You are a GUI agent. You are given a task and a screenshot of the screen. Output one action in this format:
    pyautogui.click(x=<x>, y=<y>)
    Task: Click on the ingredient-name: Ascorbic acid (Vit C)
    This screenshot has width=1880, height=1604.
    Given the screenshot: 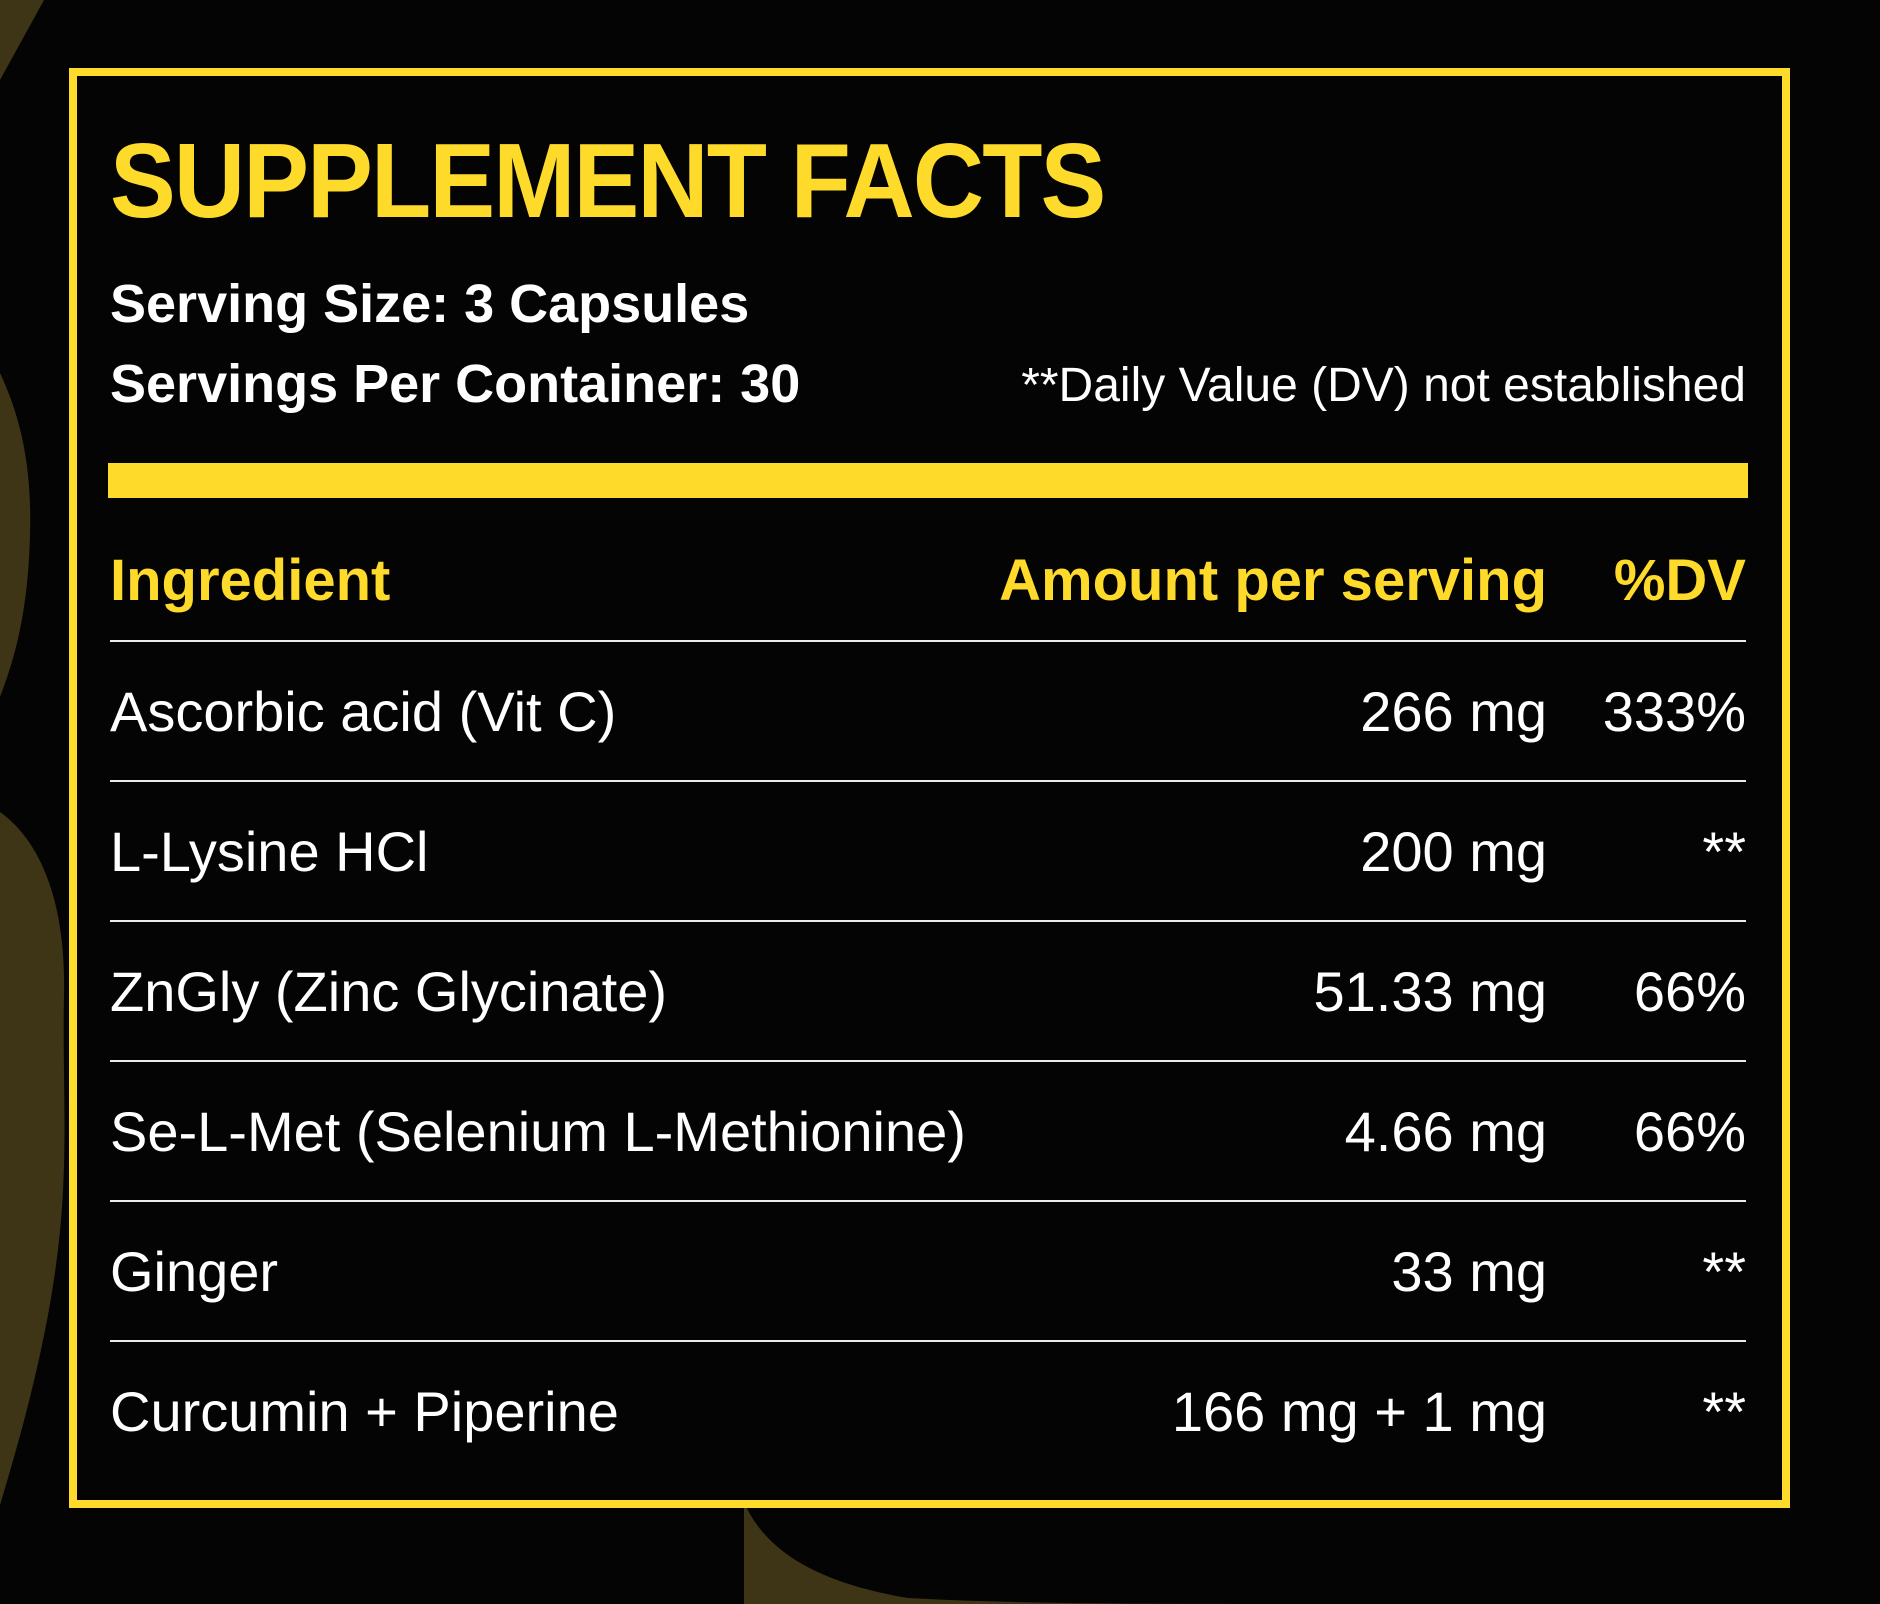 What is the action you would take?
    pyautogui.click(x=363, y=711)
    